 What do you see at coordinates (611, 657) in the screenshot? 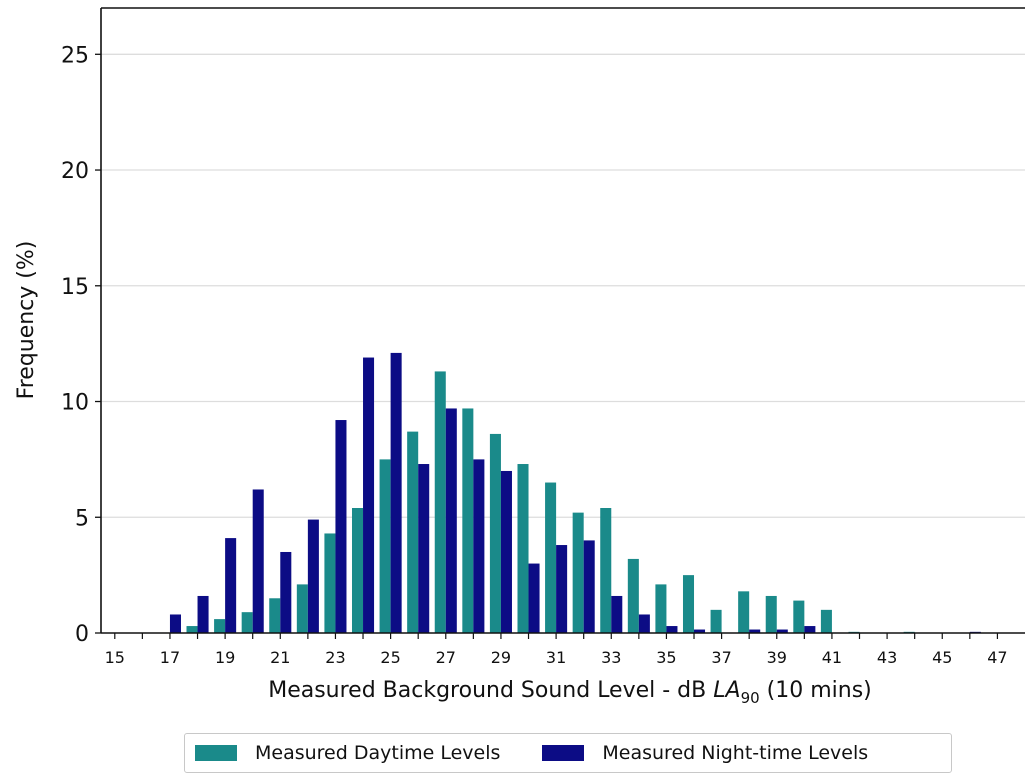
I see `x-tick-label: 33` at bounding box center [611, 657].